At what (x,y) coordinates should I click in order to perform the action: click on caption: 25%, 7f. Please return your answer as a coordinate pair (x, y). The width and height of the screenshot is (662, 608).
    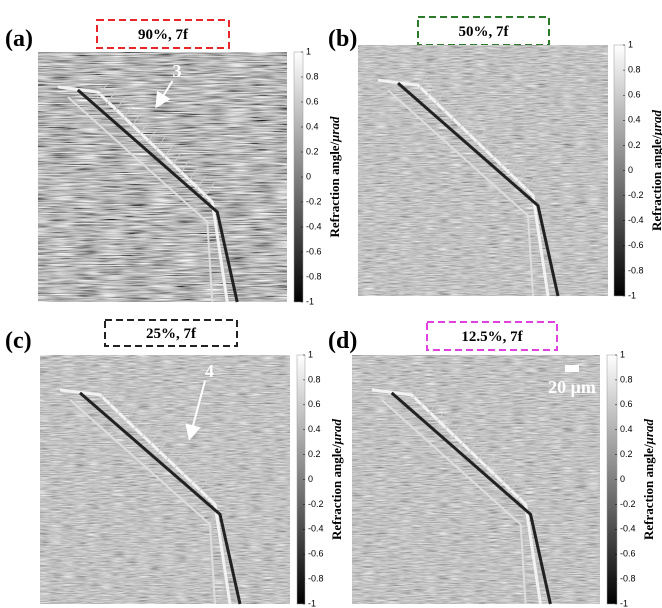
    Looking at the image, I should click on (171, 334).